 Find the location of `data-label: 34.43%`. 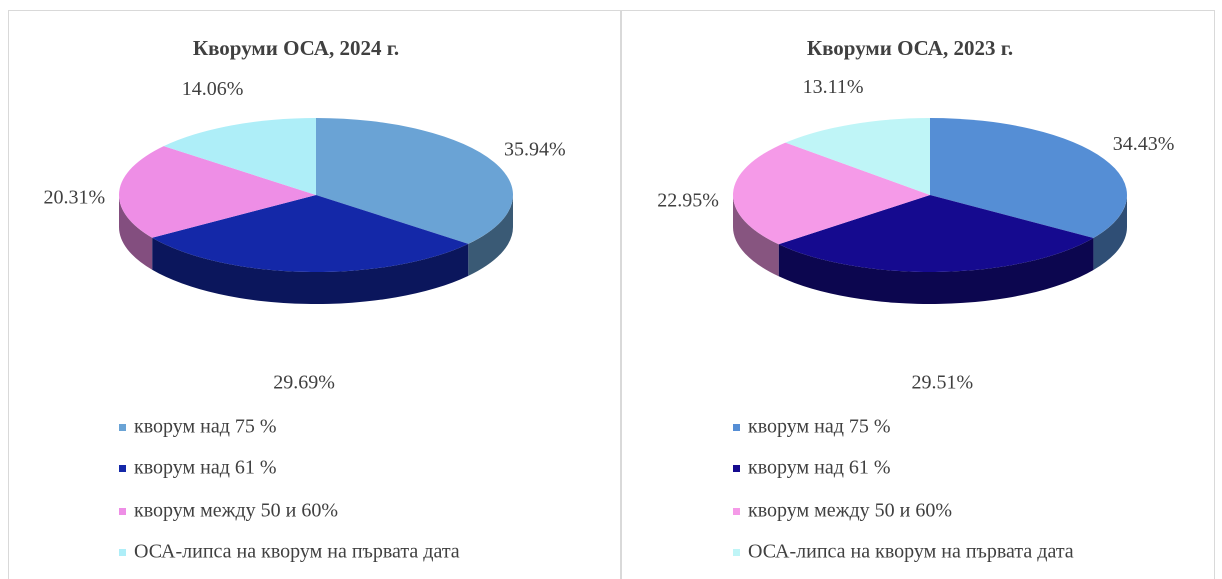

data-label: 34.43% is located at coordinates (1144, 144).